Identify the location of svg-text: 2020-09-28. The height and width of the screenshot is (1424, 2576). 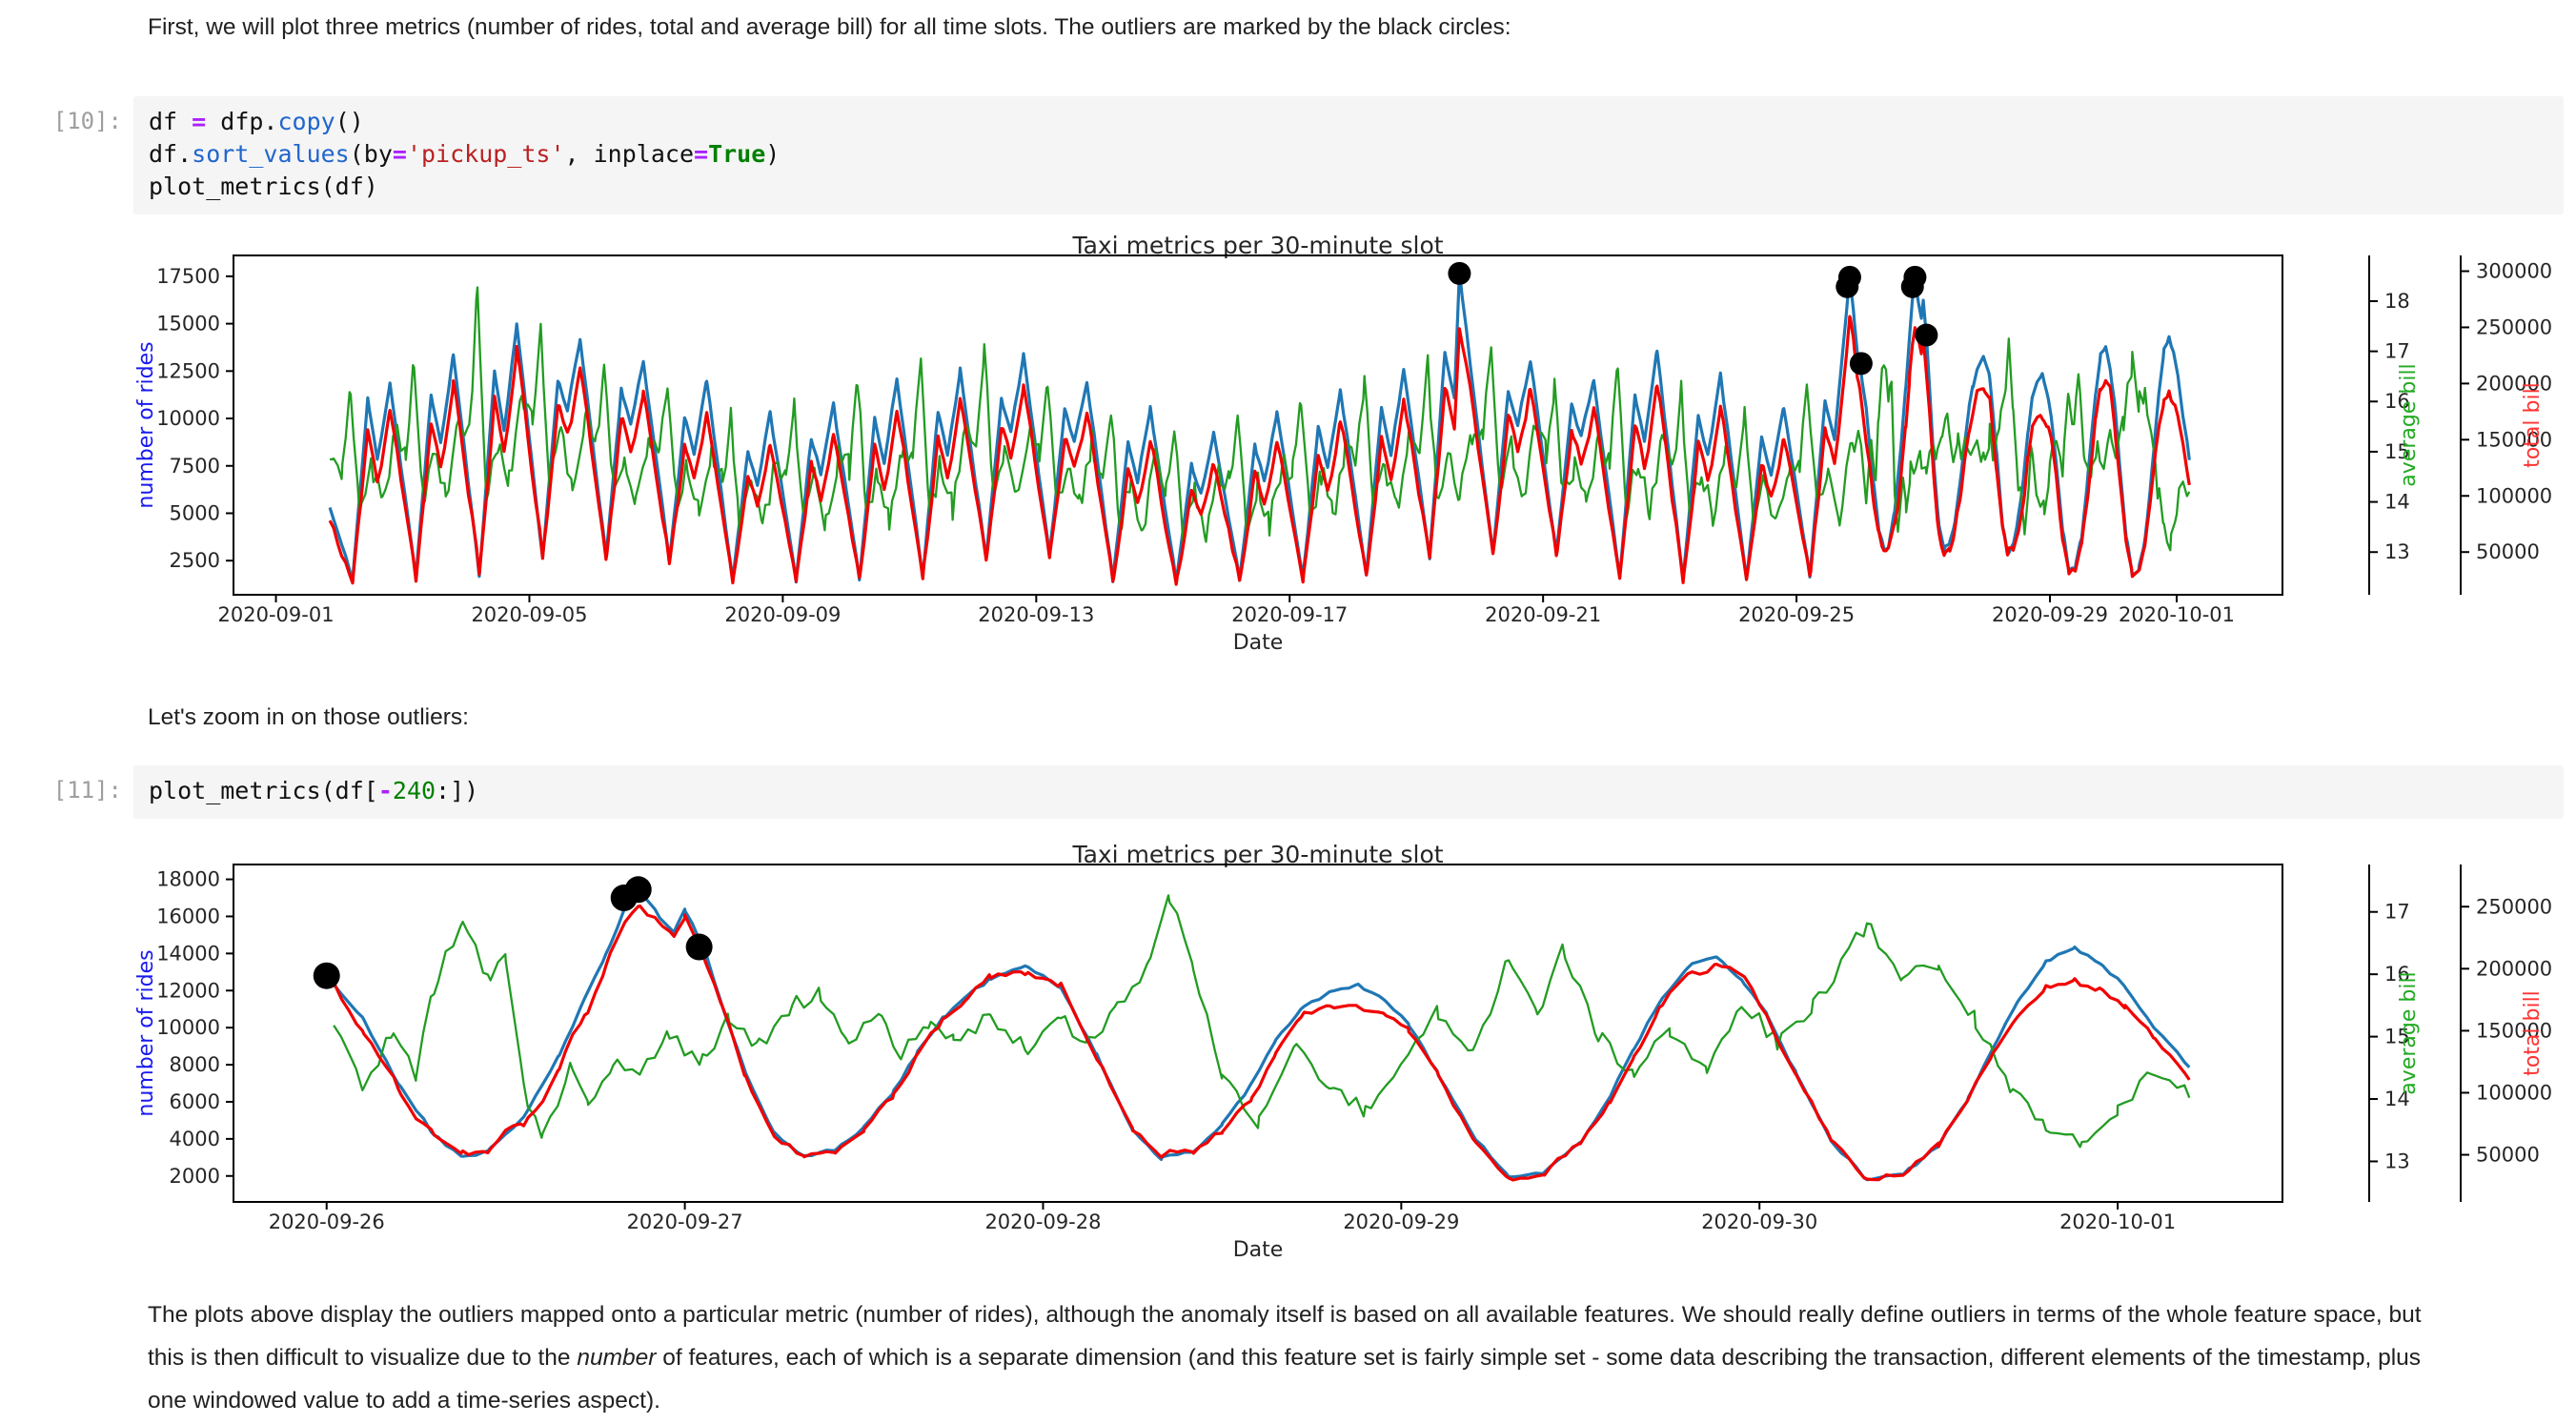
(1042, 1221).